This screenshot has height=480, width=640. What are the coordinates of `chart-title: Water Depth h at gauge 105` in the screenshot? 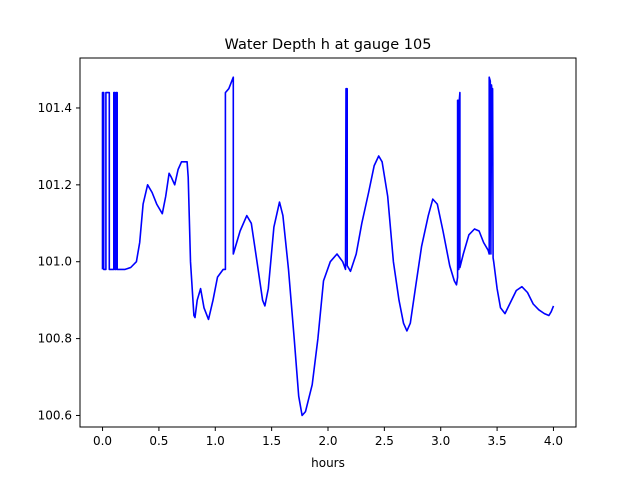 It's located at (328, 45).